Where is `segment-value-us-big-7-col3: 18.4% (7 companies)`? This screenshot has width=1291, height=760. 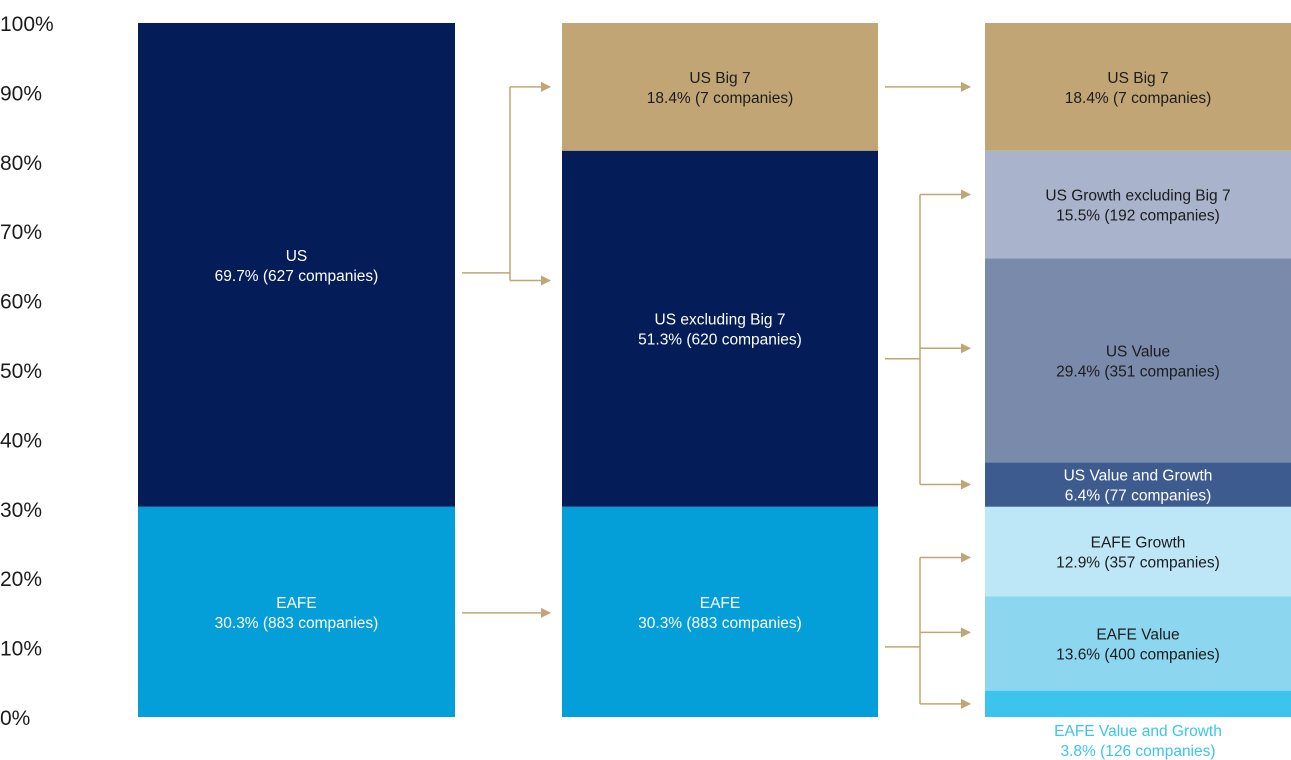 segment-value-us-big-7-col3: 18.4% (7 companies) is located at coordinates (1138, 98).